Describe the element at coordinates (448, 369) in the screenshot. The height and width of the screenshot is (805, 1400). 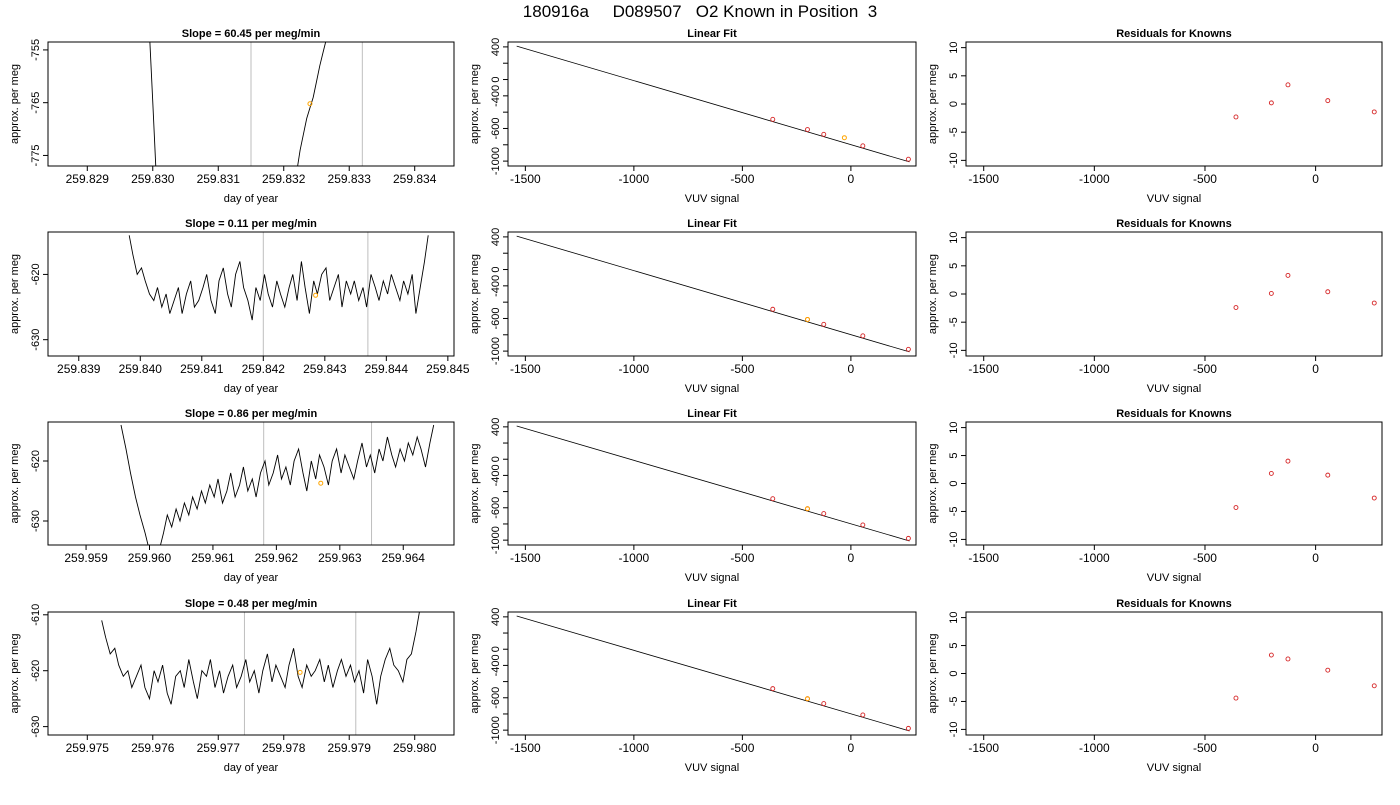
I see `x-tick-label: 259.845` at that location.